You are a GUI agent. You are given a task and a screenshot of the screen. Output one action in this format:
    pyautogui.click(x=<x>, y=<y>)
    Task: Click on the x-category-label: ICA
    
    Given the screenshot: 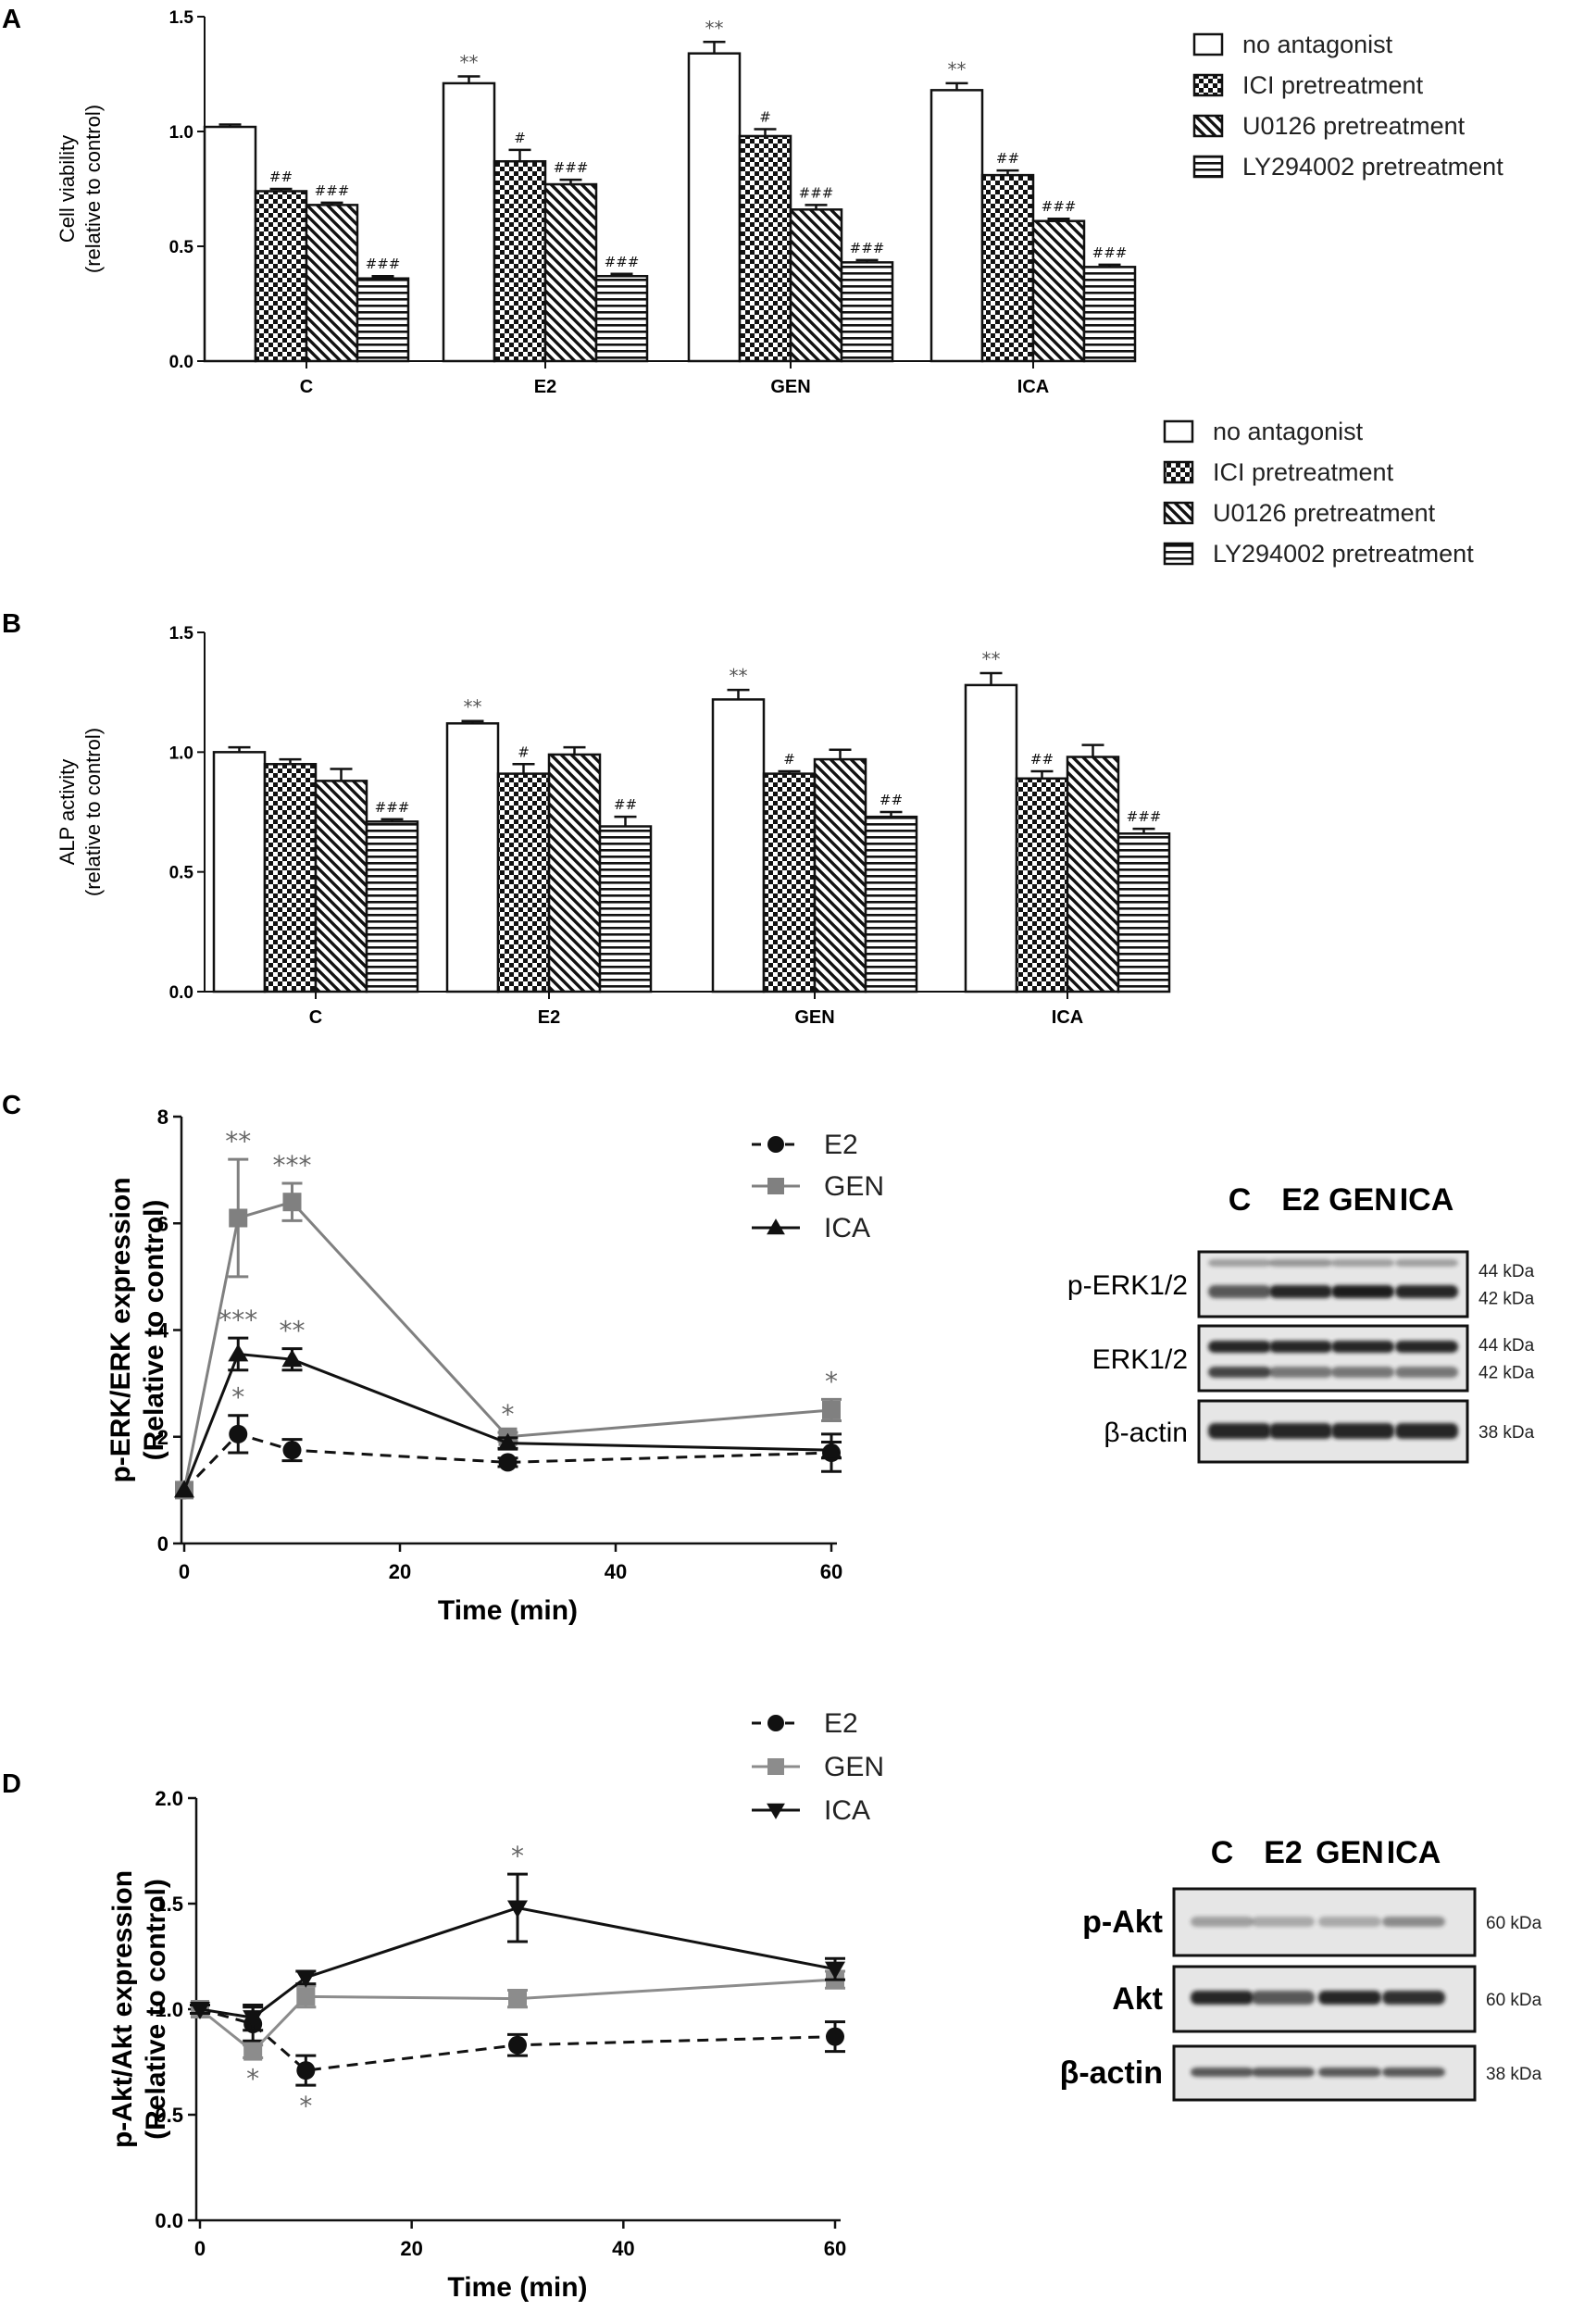 What is the action you would take?
    pyautogui.click(x=1068, y=1017)
    